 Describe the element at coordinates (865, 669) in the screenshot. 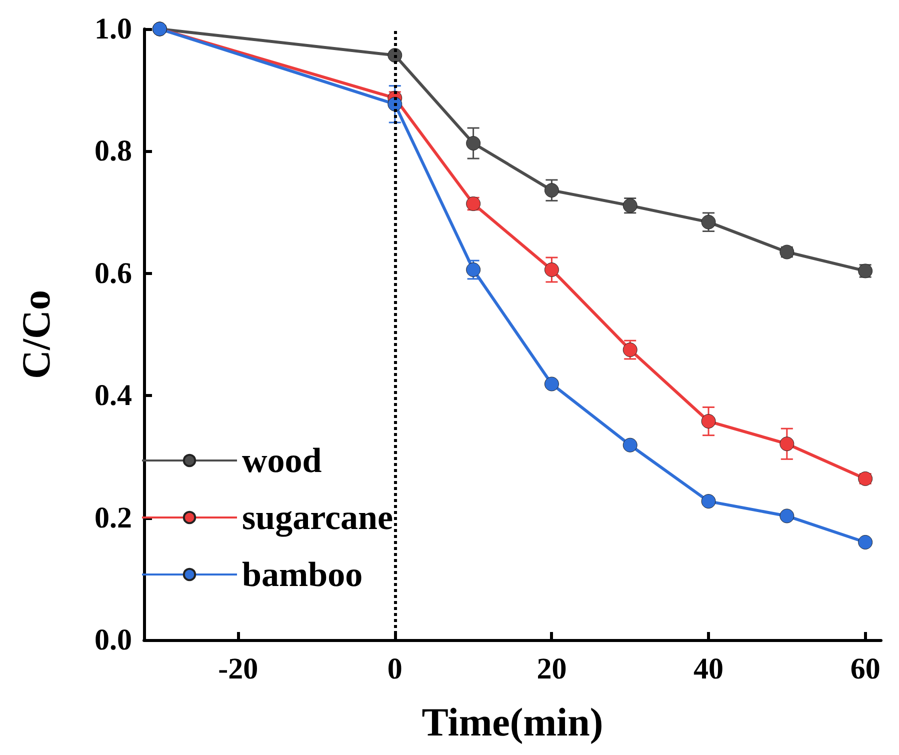

I see `x-tick-label: 60` at that location.